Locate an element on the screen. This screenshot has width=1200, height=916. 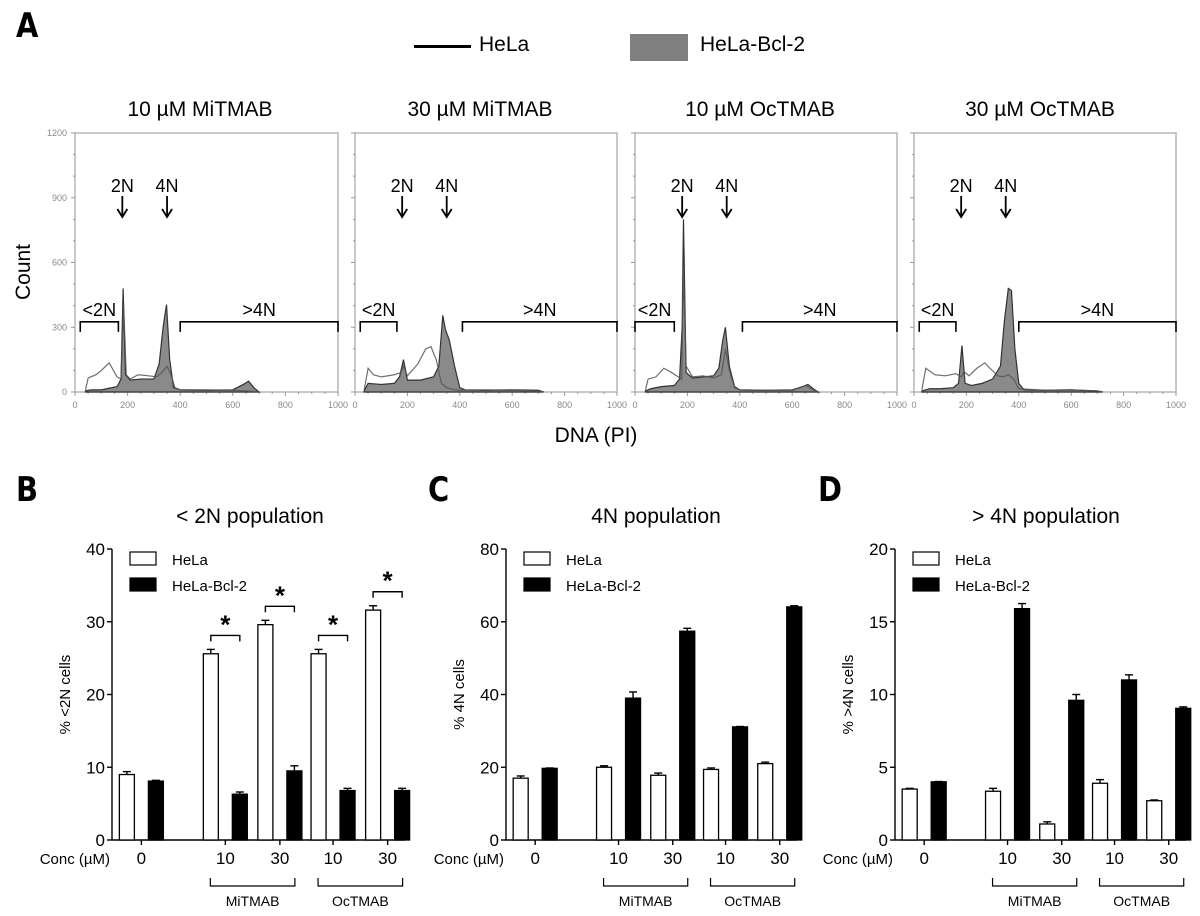
y-axis-label: % 4N cells is located at coordinates (459, 694).